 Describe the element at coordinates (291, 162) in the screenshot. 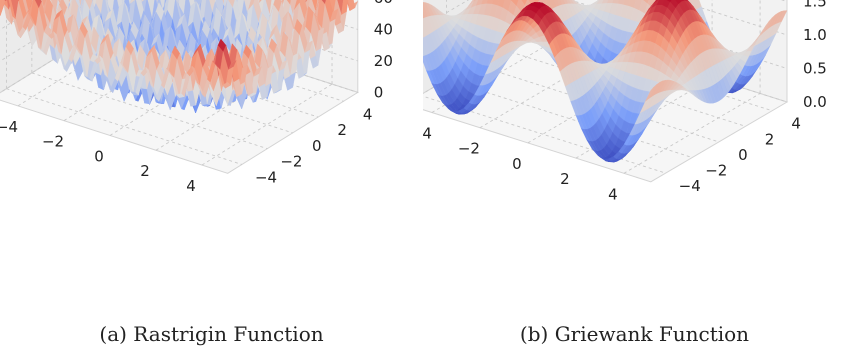

I see `rastrigin-y-tick-label: −2` at that location.